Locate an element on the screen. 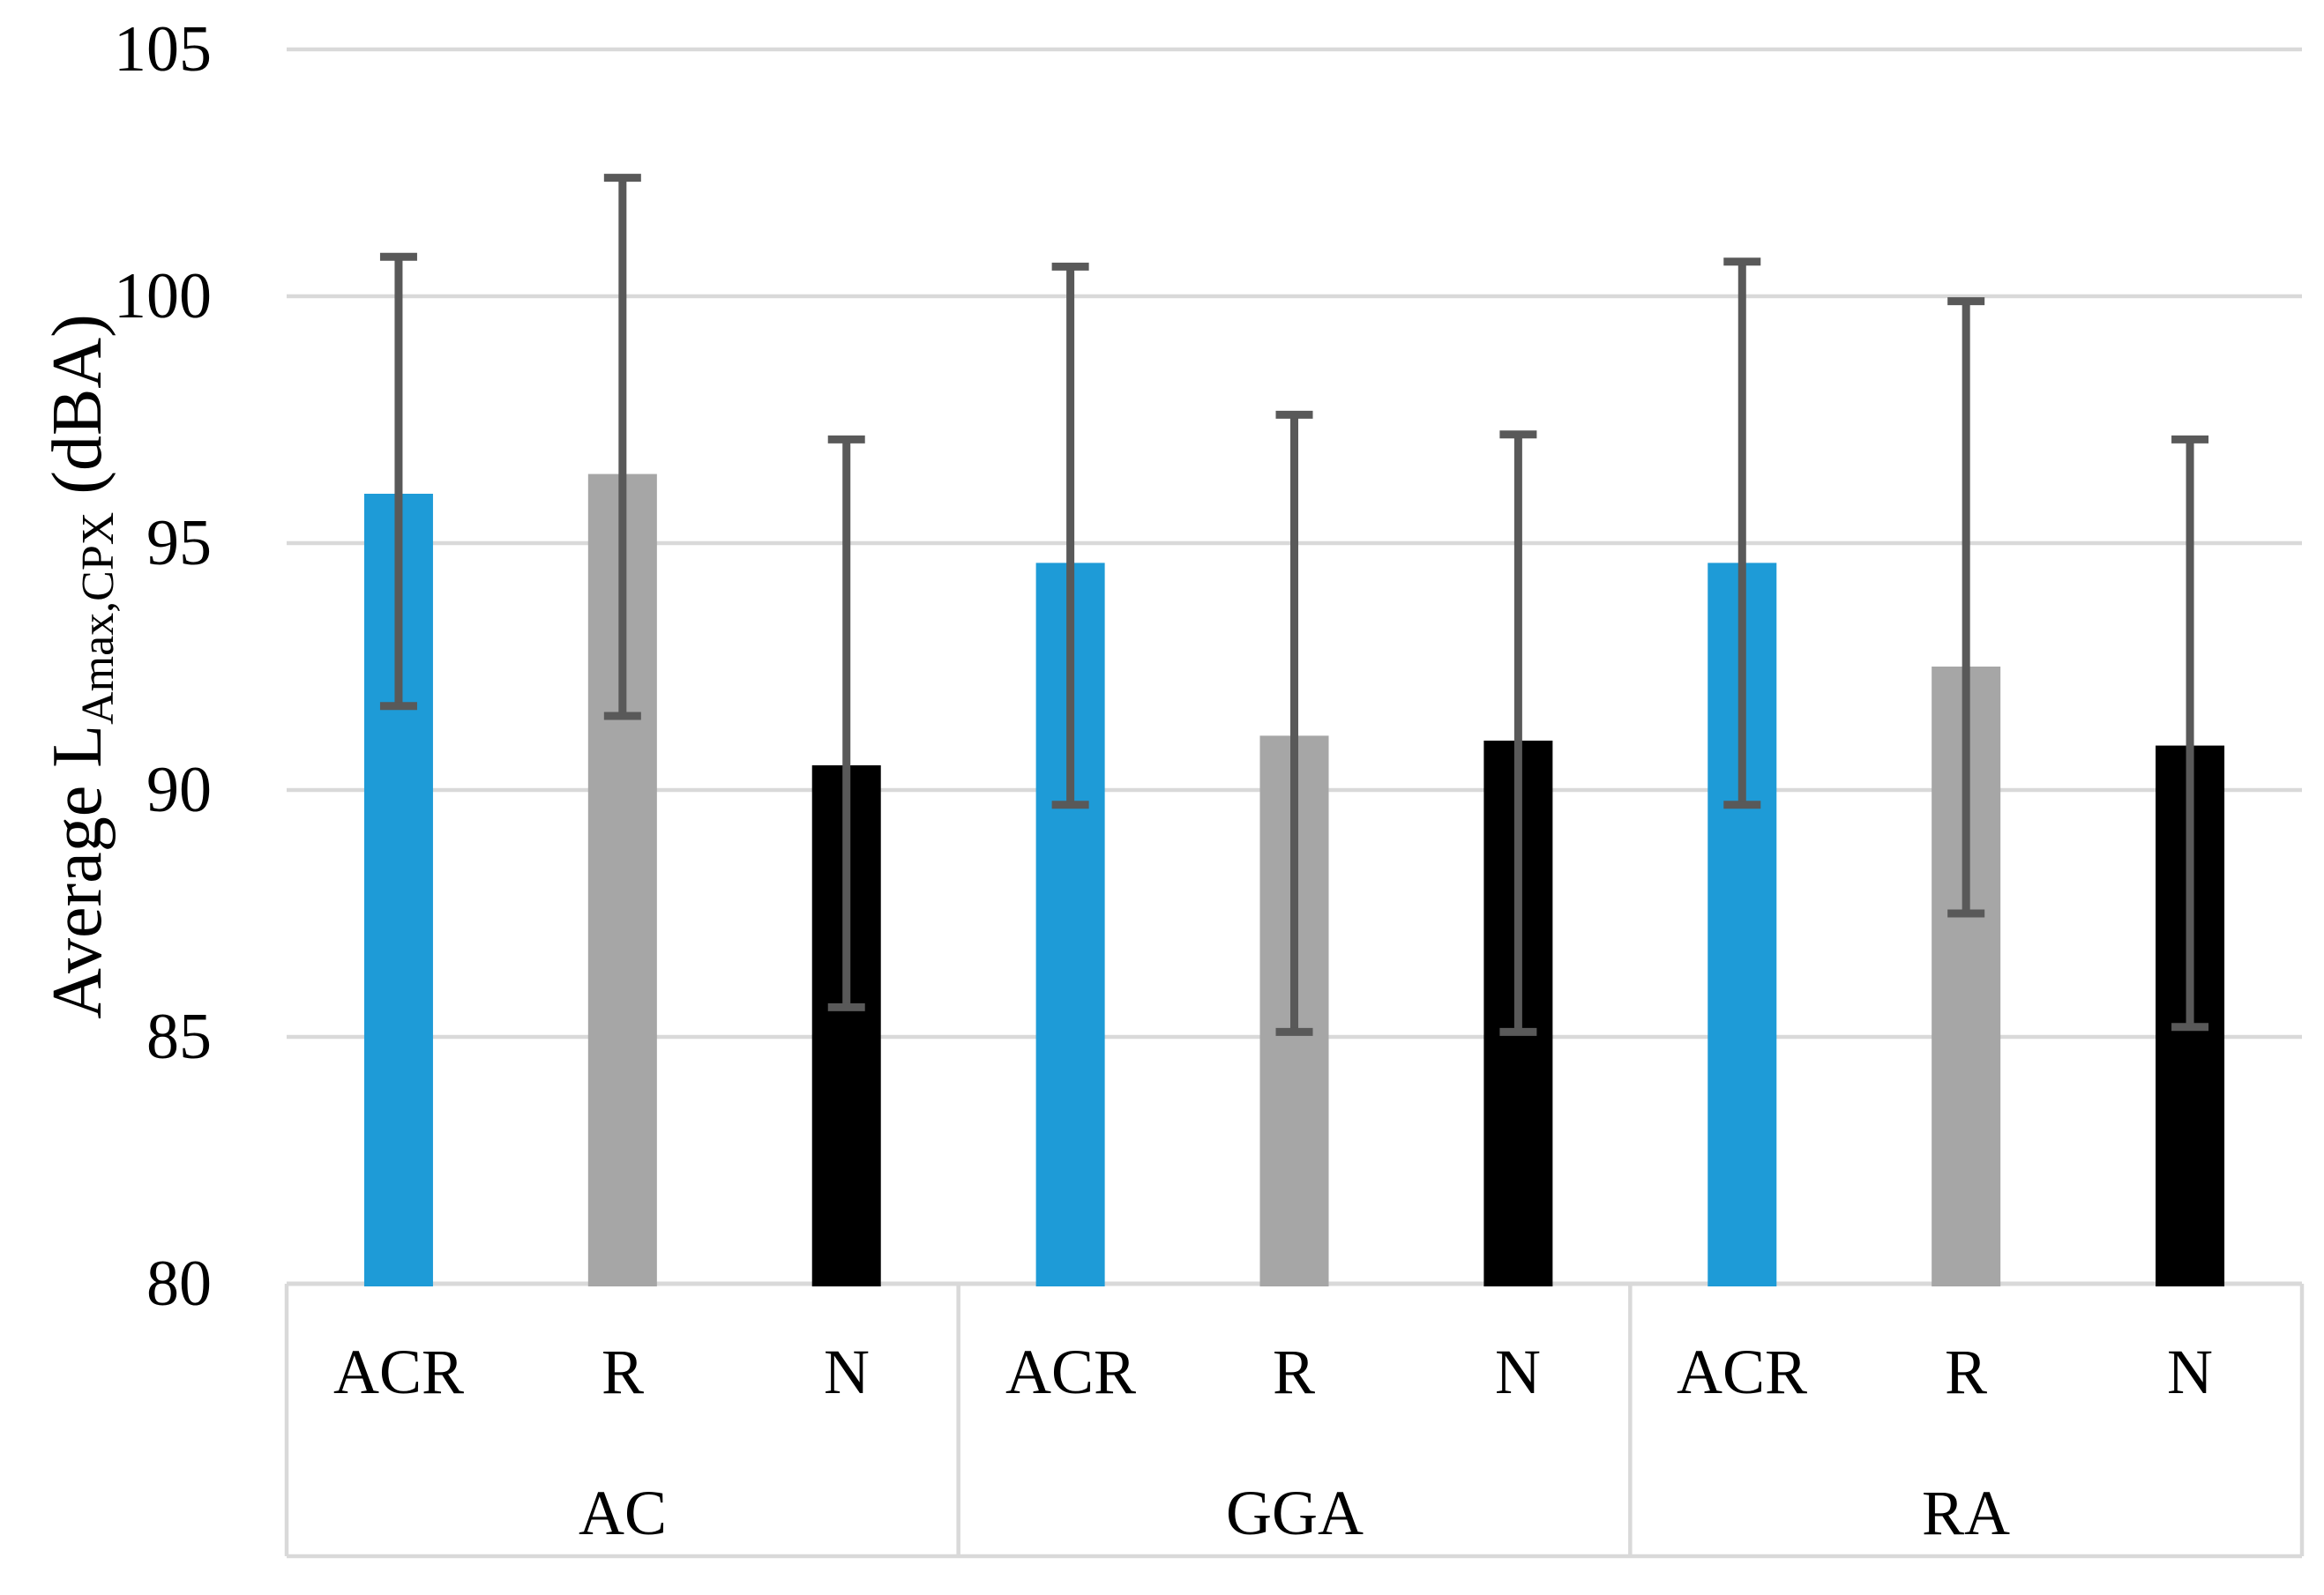  subcategory-label-gga-r: R is located at coordinates (1294, 1372).